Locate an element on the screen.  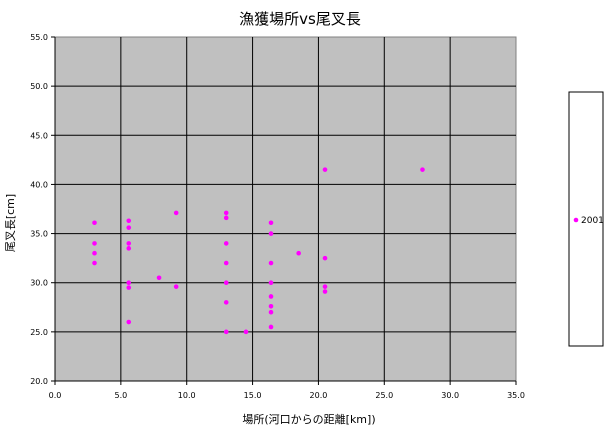
legend: 2001 is located at coordinates (586, 219).